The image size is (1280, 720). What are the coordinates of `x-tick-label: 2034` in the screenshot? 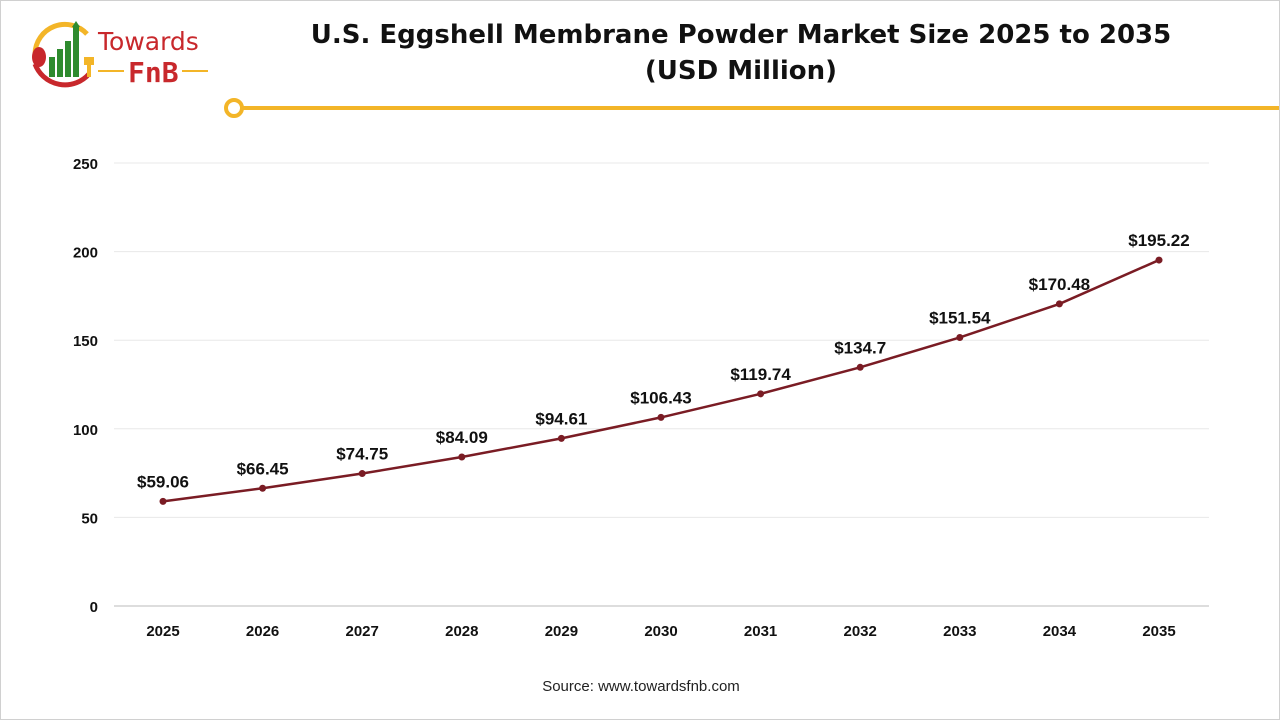 It's located at (1060, 631).